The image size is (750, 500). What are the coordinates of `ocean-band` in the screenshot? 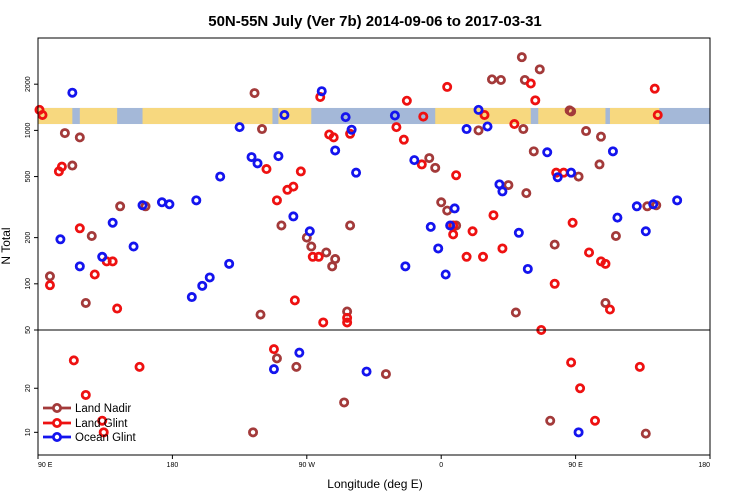 It's located at (374, 116).